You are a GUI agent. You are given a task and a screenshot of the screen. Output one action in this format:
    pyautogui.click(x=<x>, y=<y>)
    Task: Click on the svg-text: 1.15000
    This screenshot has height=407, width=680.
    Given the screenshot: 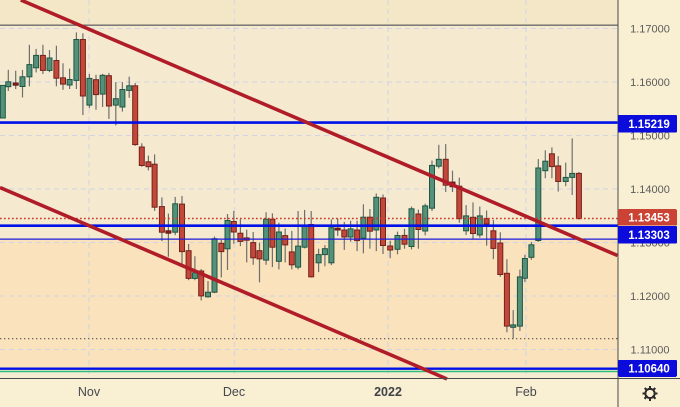 What is the action you would take?
    pyautogui.click(x=650, y=137)
    